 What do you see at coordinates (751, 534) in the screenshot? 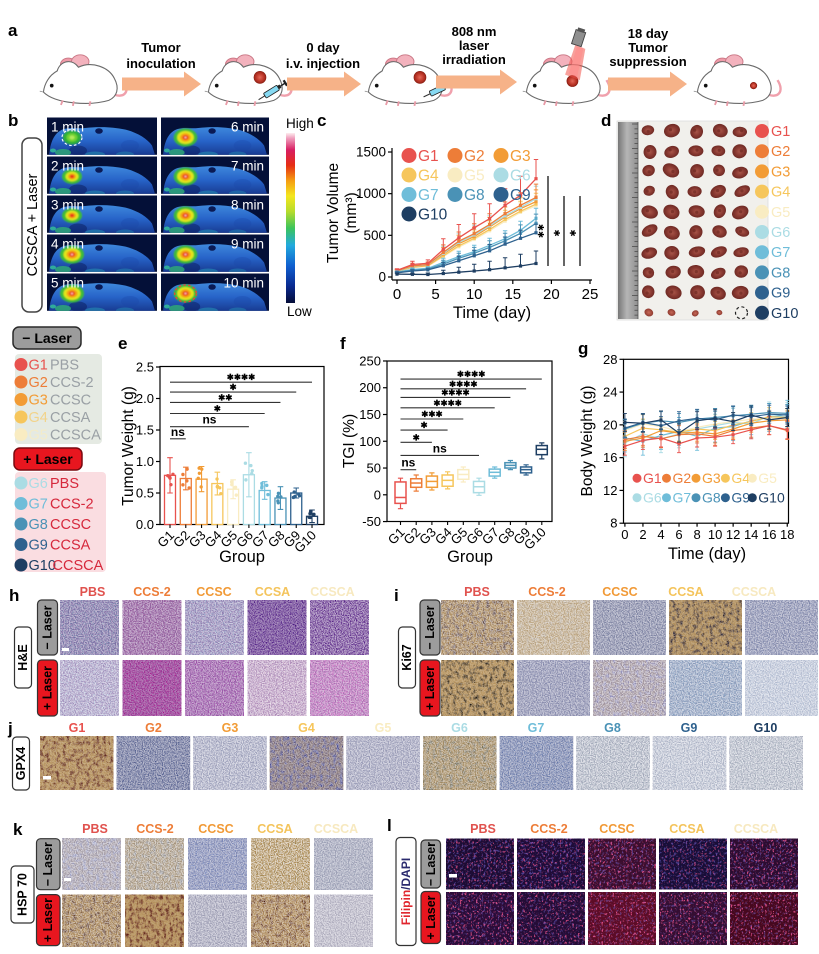
I see `svg-text: 14` at bounding box center [751, 534].